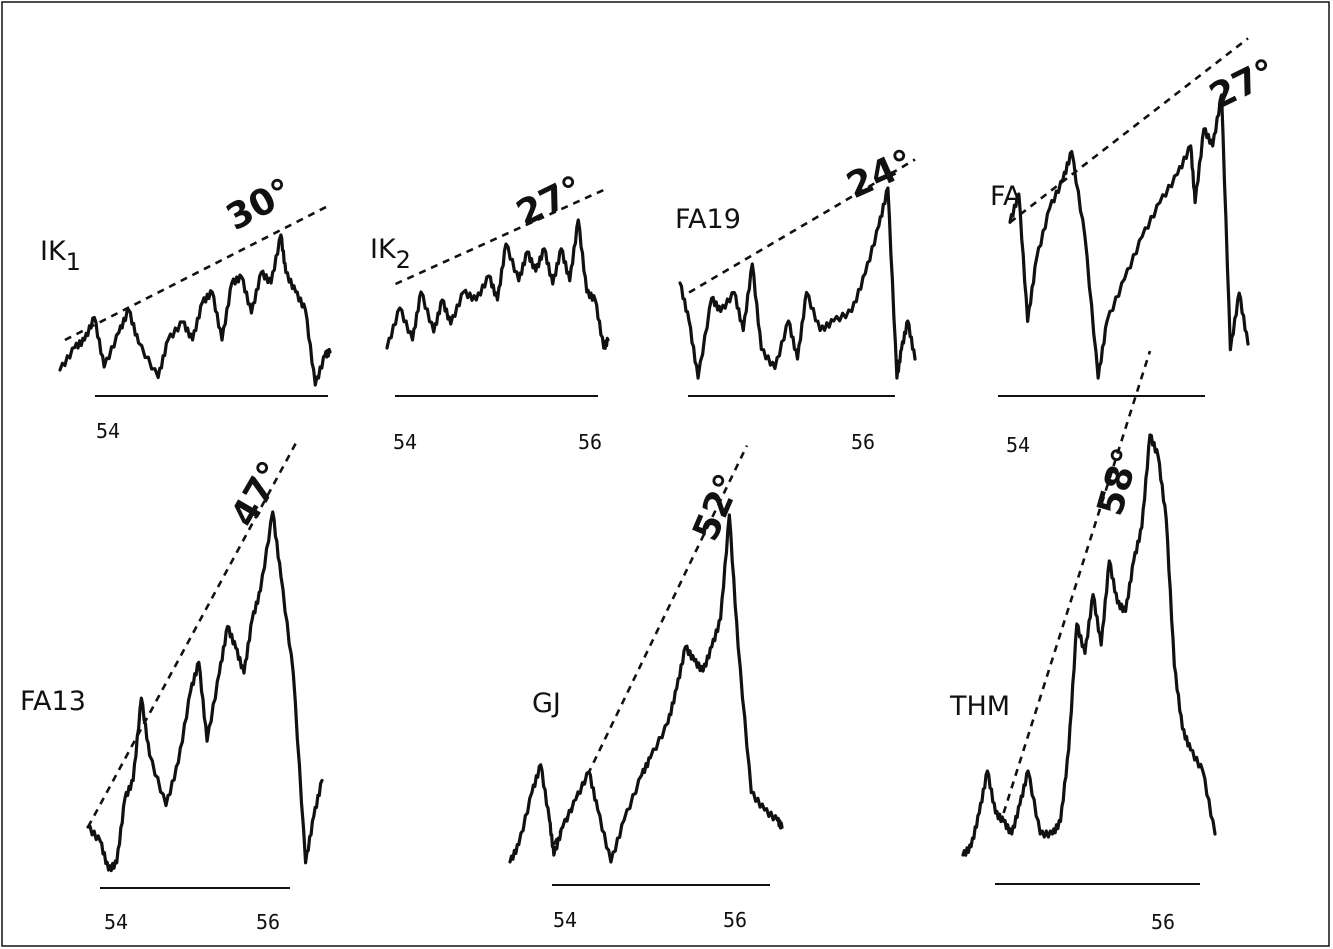  I want to click on panel-7: 56 THM 58°, so click(1083, 642).